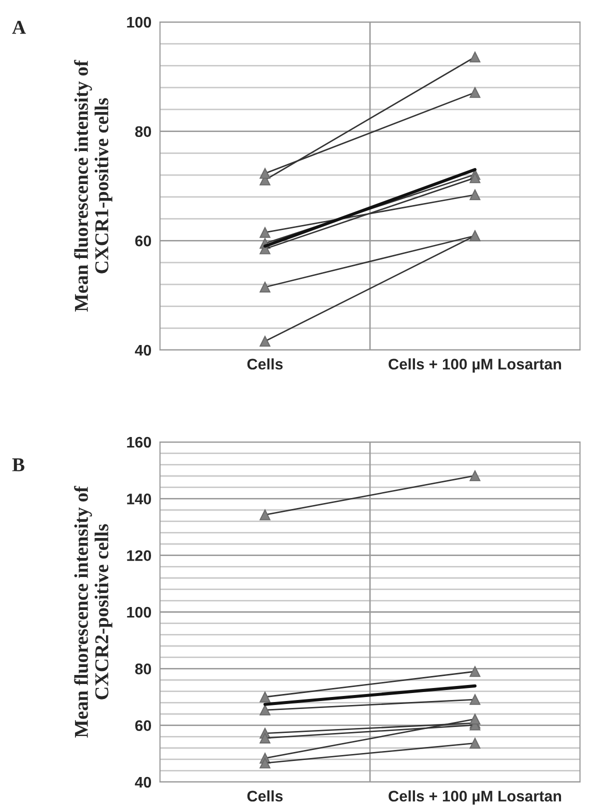  Describe the element at coordinates (139, 499) in the screenshot. I see `y-tick-label: 140` at that location.